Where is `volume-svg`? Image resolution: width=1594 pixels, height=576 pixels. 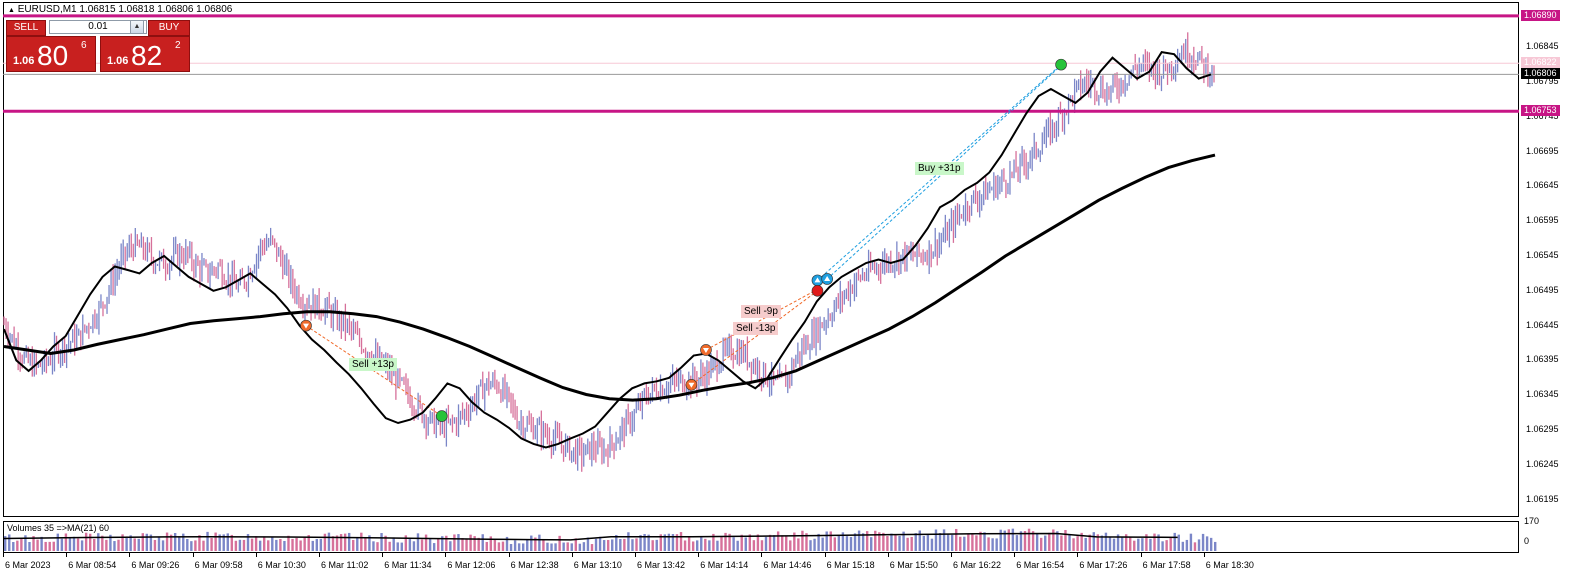 volume-svg is located at coordinates (610, 539).